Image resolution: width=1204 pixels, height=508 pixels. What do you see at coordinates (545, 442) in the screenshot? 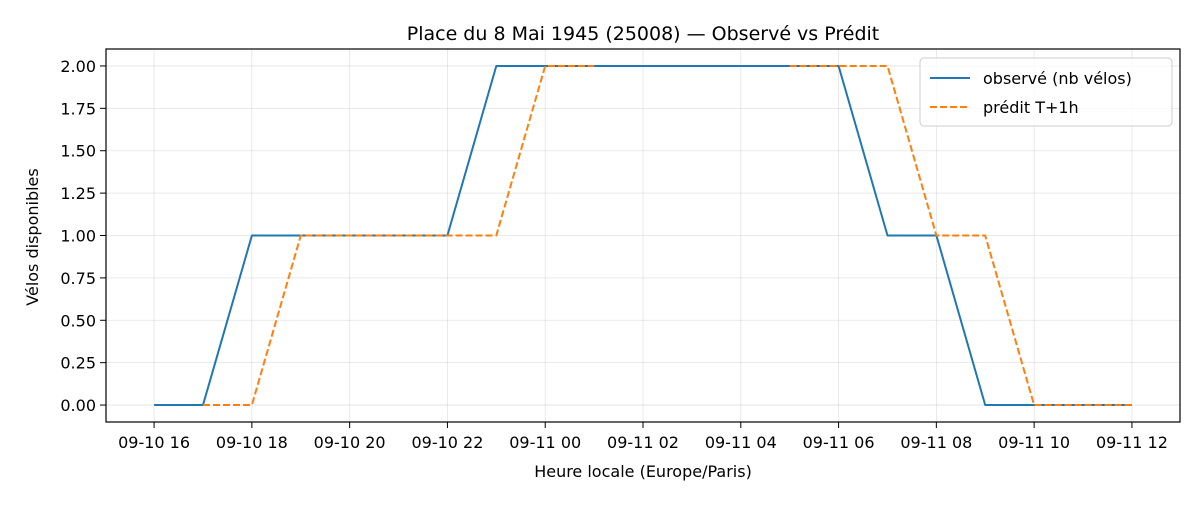
I see `x-tick-label: 09-11 00` at bounding box center [545, 442].